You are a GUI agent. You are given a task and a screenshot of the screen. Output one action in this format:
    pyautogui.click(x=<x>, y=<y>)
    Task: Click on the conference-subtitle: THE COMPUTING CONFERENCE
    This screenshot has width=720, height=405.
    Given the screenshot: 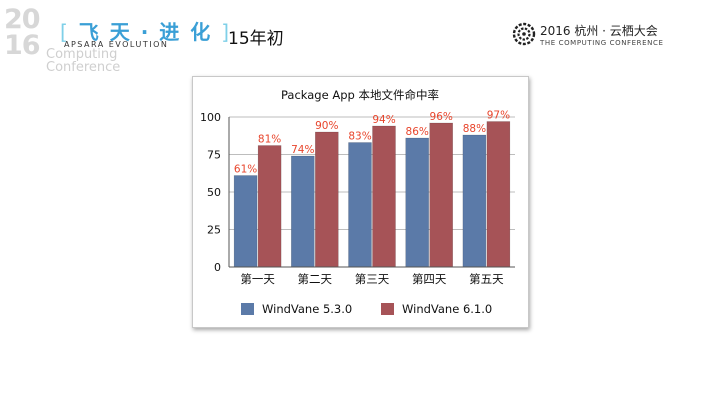 What is the action you would take?
    pyautogui.click(x=602, y=43)
    